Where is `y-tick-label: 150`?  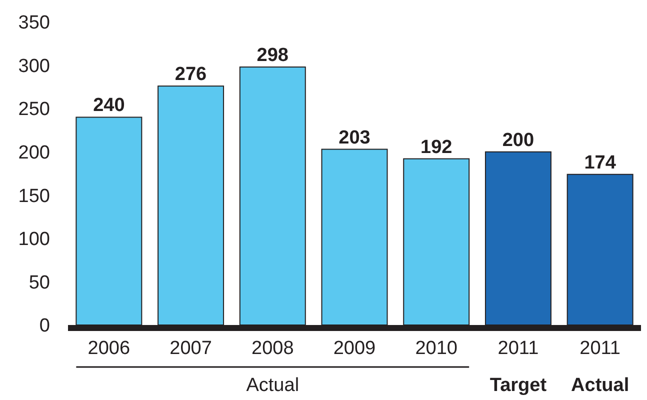 y-tick-label: 150 is located at coordinates (34, 196).